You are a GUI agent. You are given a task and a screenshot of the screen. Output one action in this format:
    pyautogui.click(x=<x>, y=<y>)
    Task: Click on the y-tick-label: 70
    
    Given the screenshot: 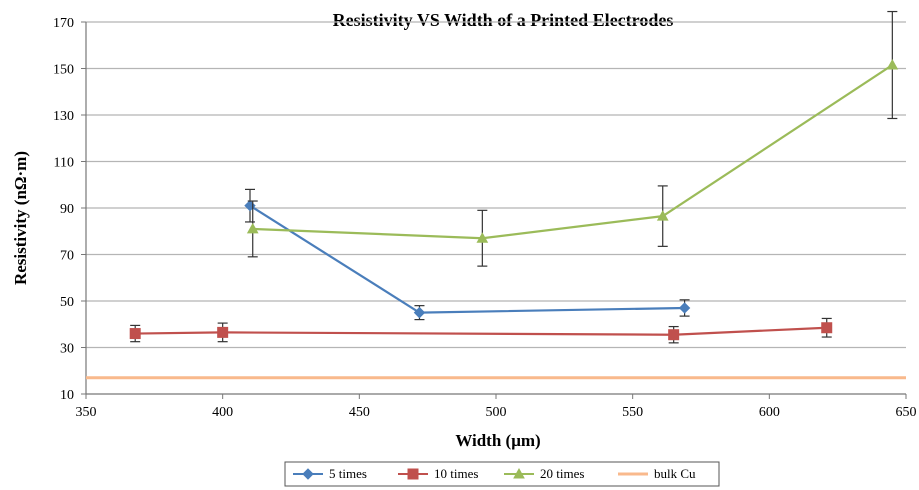 What is the action you would take?
    pyautogui.click(x=67, y=256)
    